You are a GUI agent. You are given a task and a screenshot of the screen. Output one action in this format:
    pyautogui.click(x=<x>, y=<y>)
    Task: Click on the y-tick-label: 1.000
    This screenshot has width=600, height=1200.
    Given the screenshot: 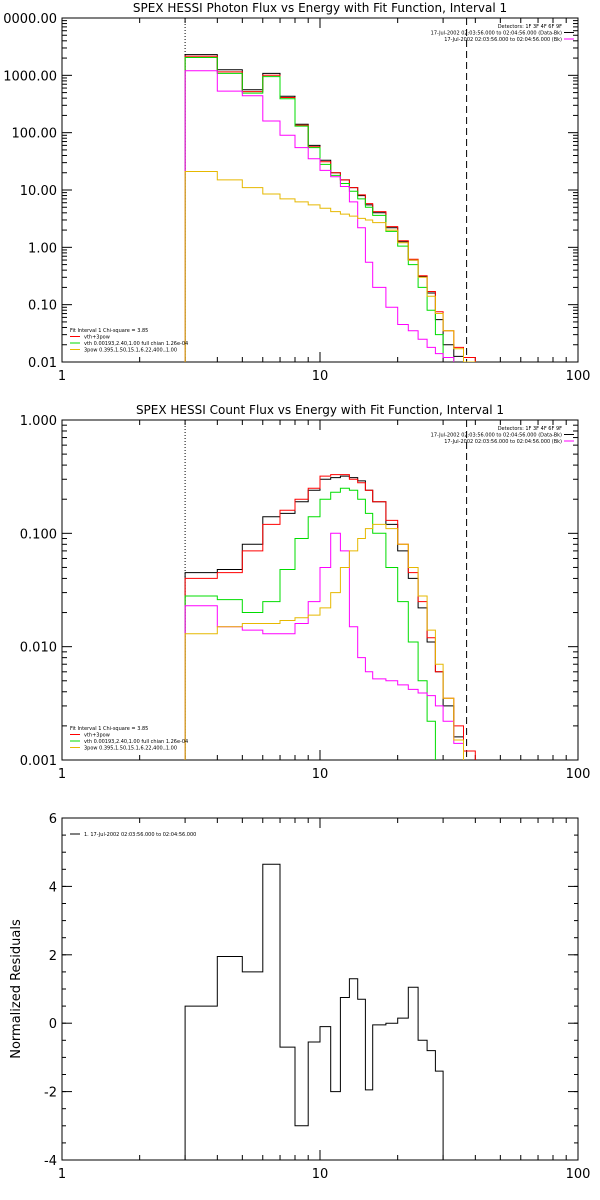 What is the action you would take?
    pyautogui.click(x=38, y=421)
    